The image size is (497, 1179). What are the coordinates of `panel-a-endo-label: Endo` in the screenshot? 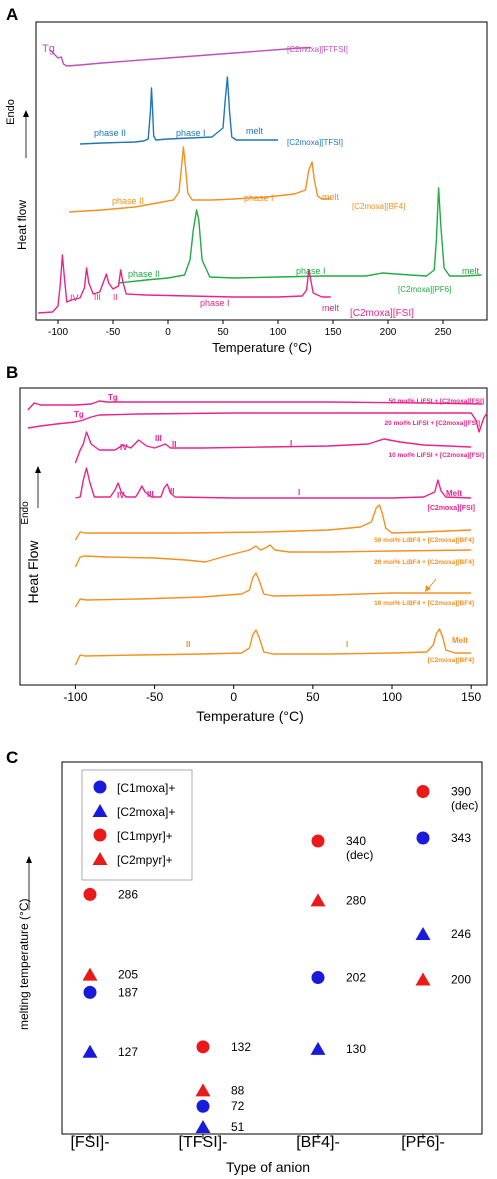 It's located at (11, 112).